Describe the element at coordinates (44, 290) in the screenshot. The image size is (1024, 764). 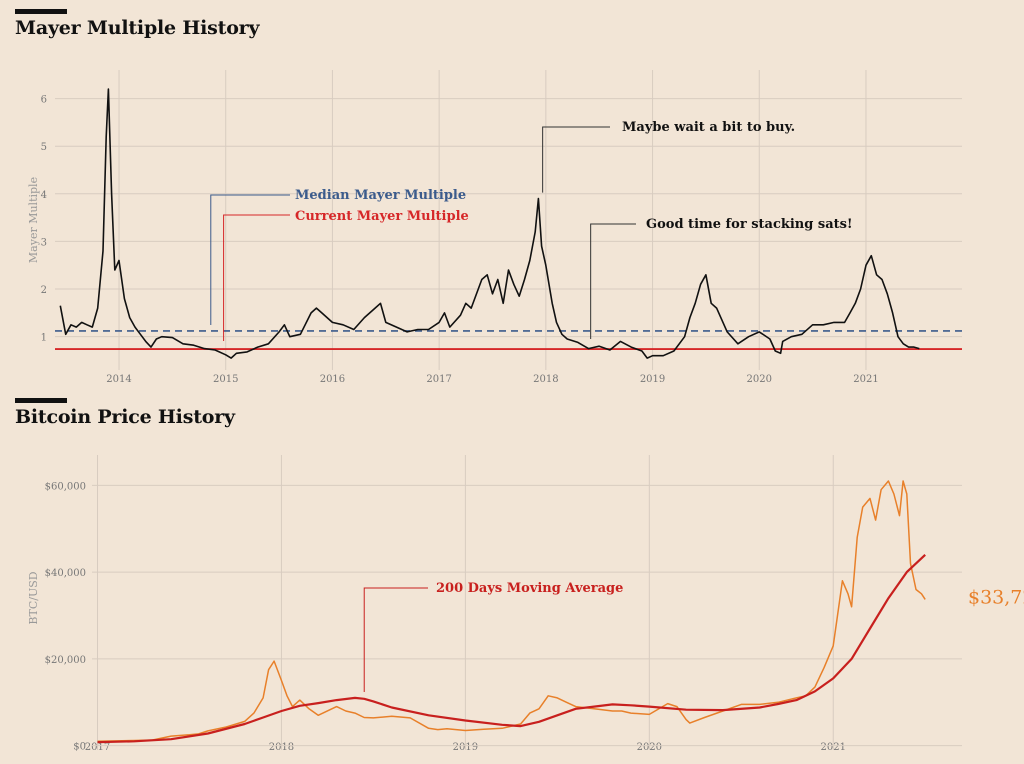
I see `mayer-y-tick-label: 2` at that location.